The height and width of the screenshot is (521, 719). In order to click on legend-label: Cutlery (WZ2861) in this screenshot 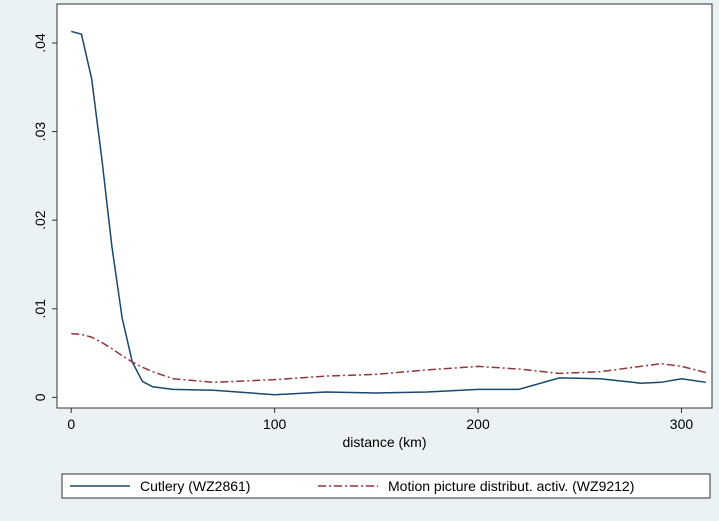, I will do `click(195, 486)`.